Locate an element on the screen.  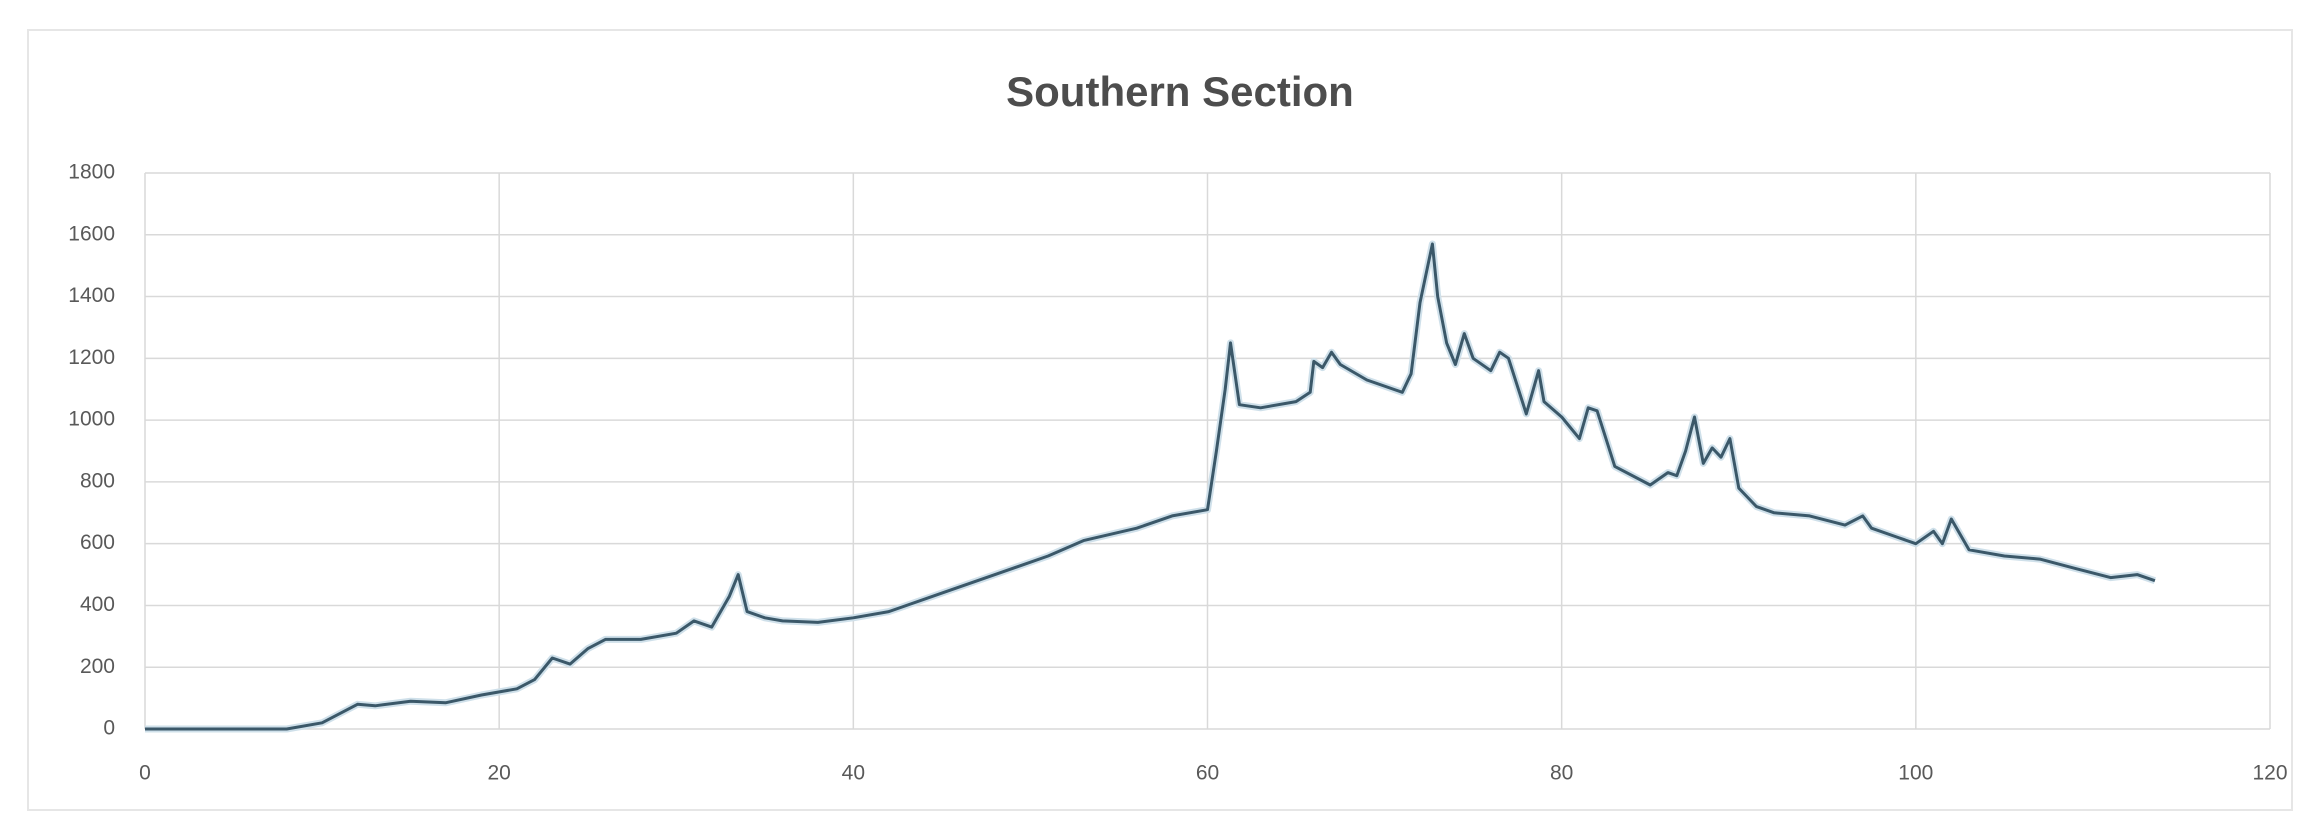
y-tick-label: 1400 is located at coordinates (91, 295).